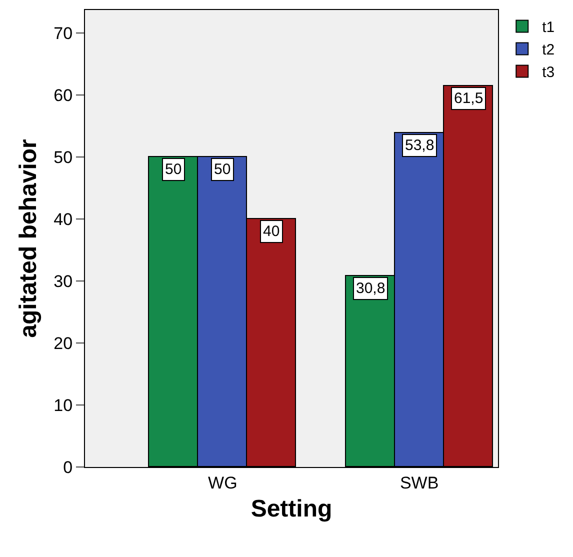 The height and width of the screenshot is (557, 573). I want to click on x-tick-label: WG, so click(223, 482).